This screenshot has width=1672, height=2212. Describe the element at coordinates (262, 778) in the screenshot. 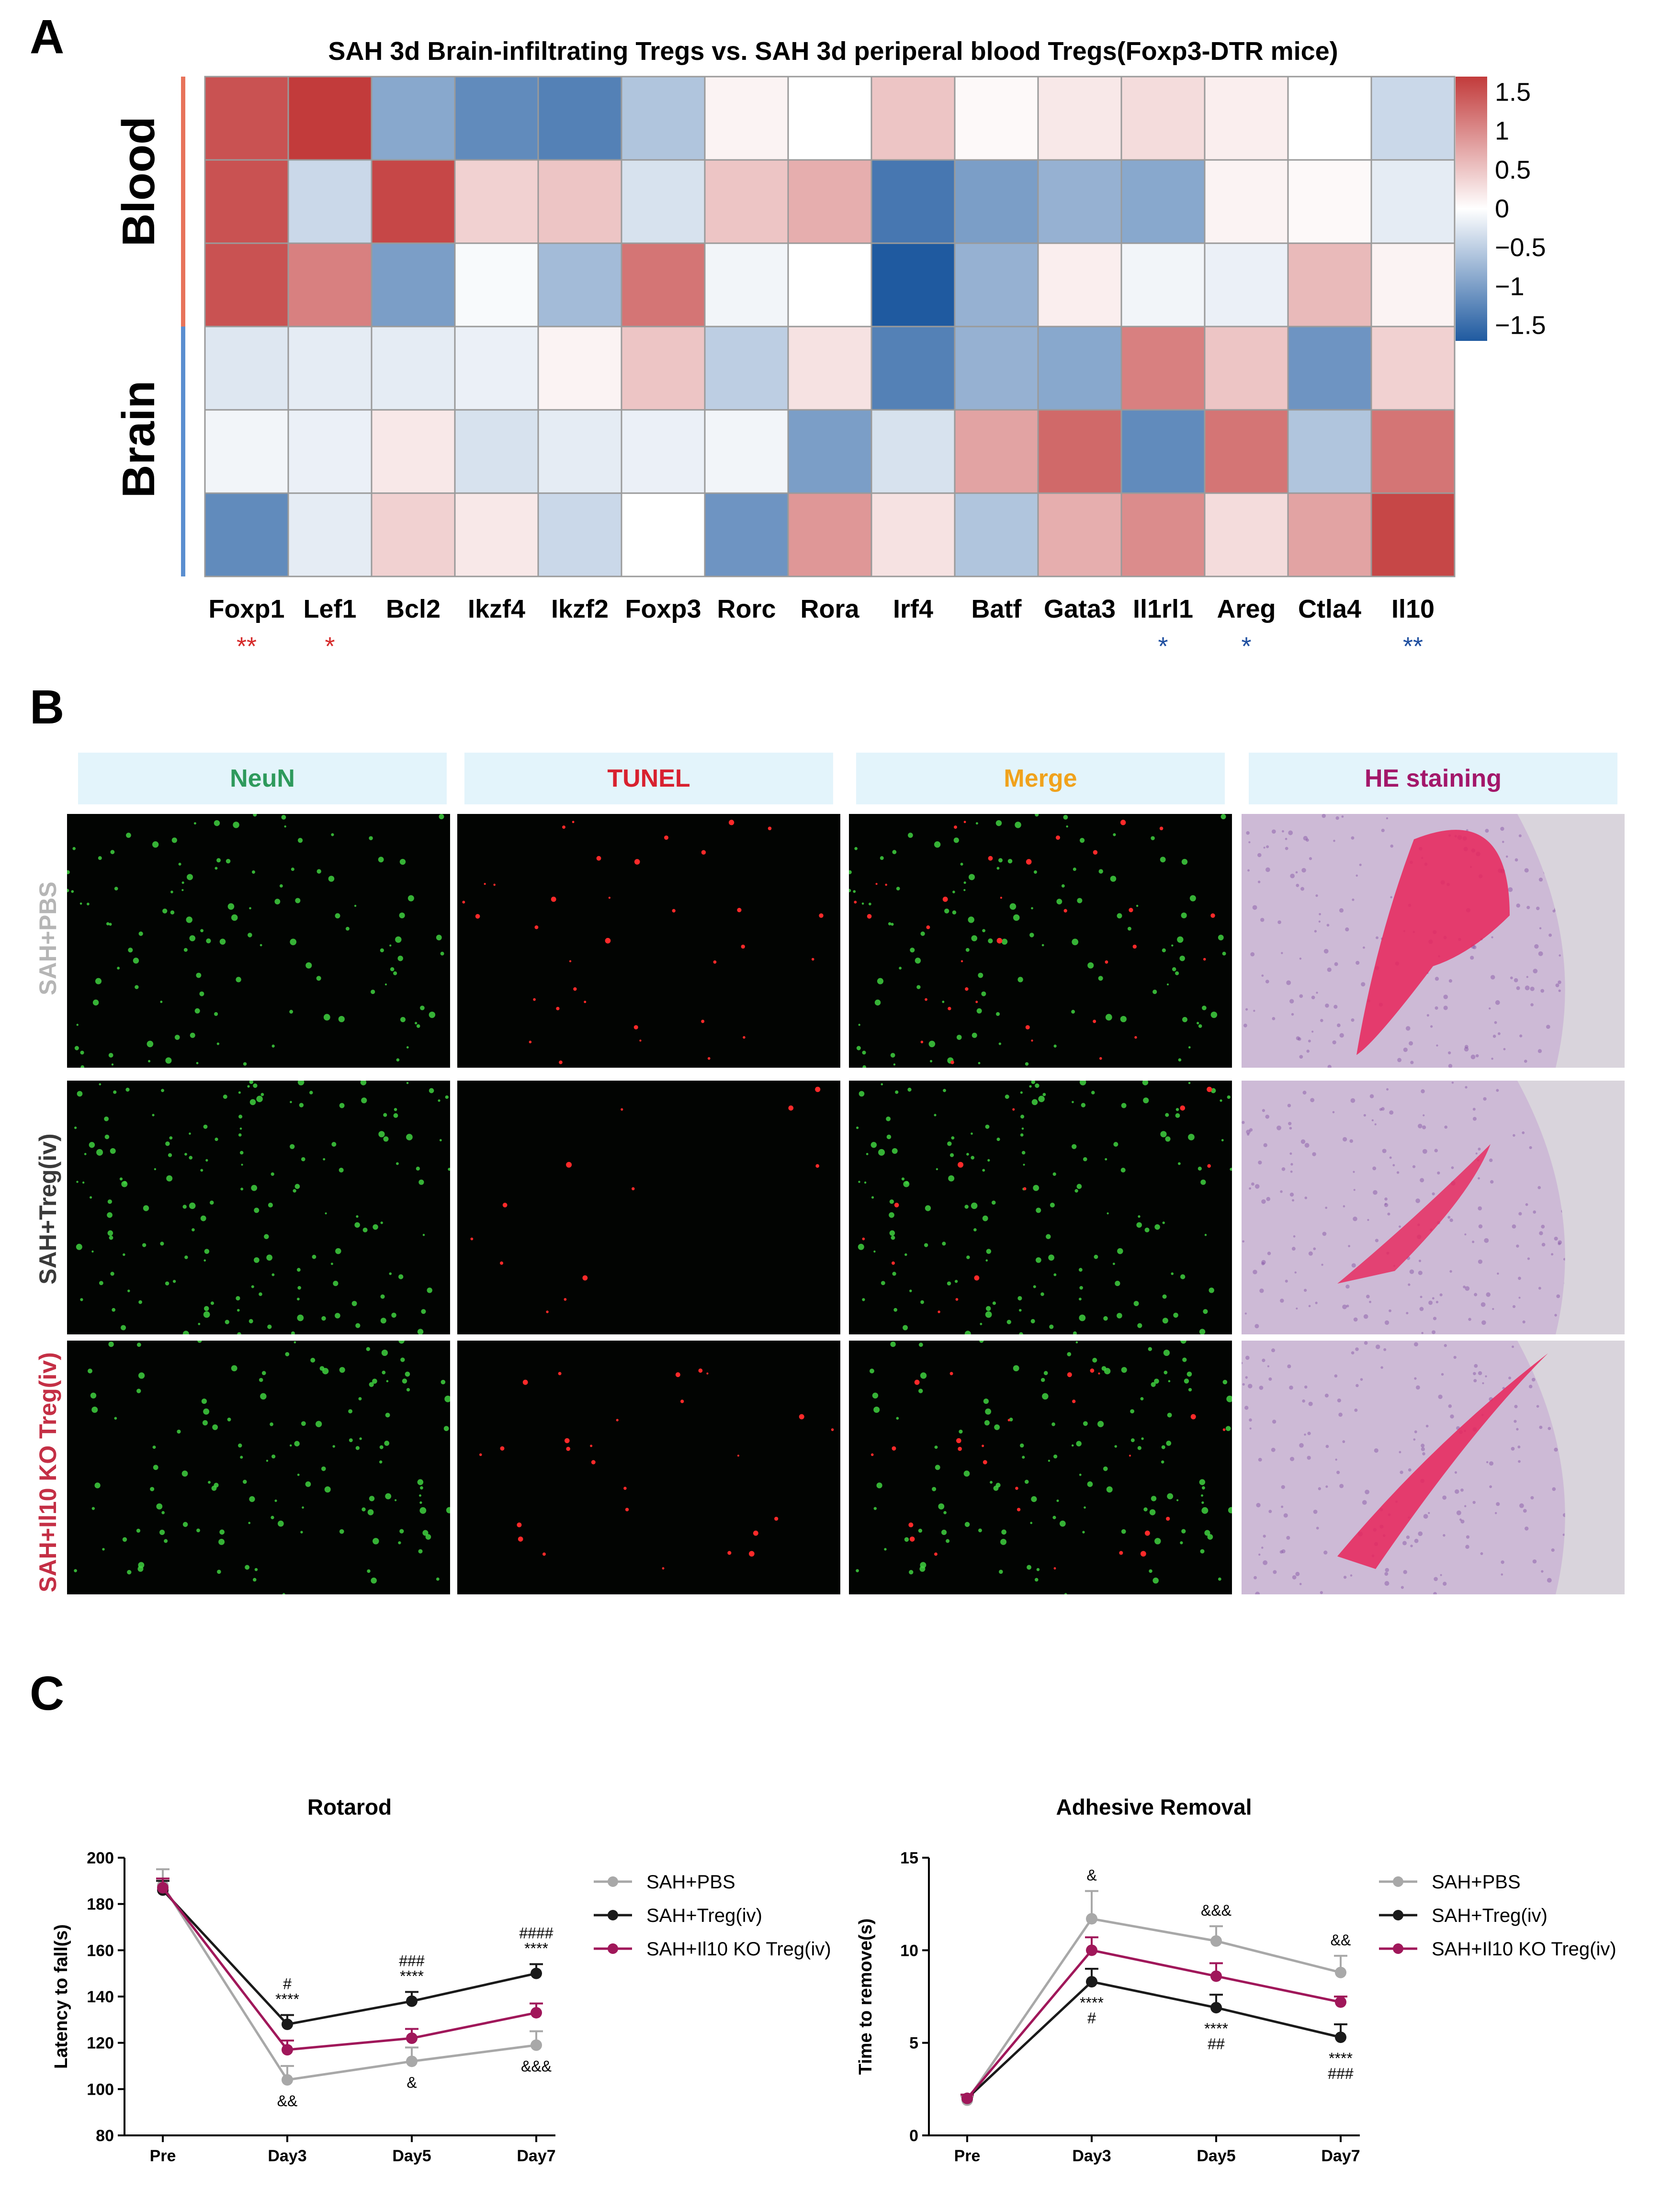

I see `column-header-neun-label: NeuN` at that location.